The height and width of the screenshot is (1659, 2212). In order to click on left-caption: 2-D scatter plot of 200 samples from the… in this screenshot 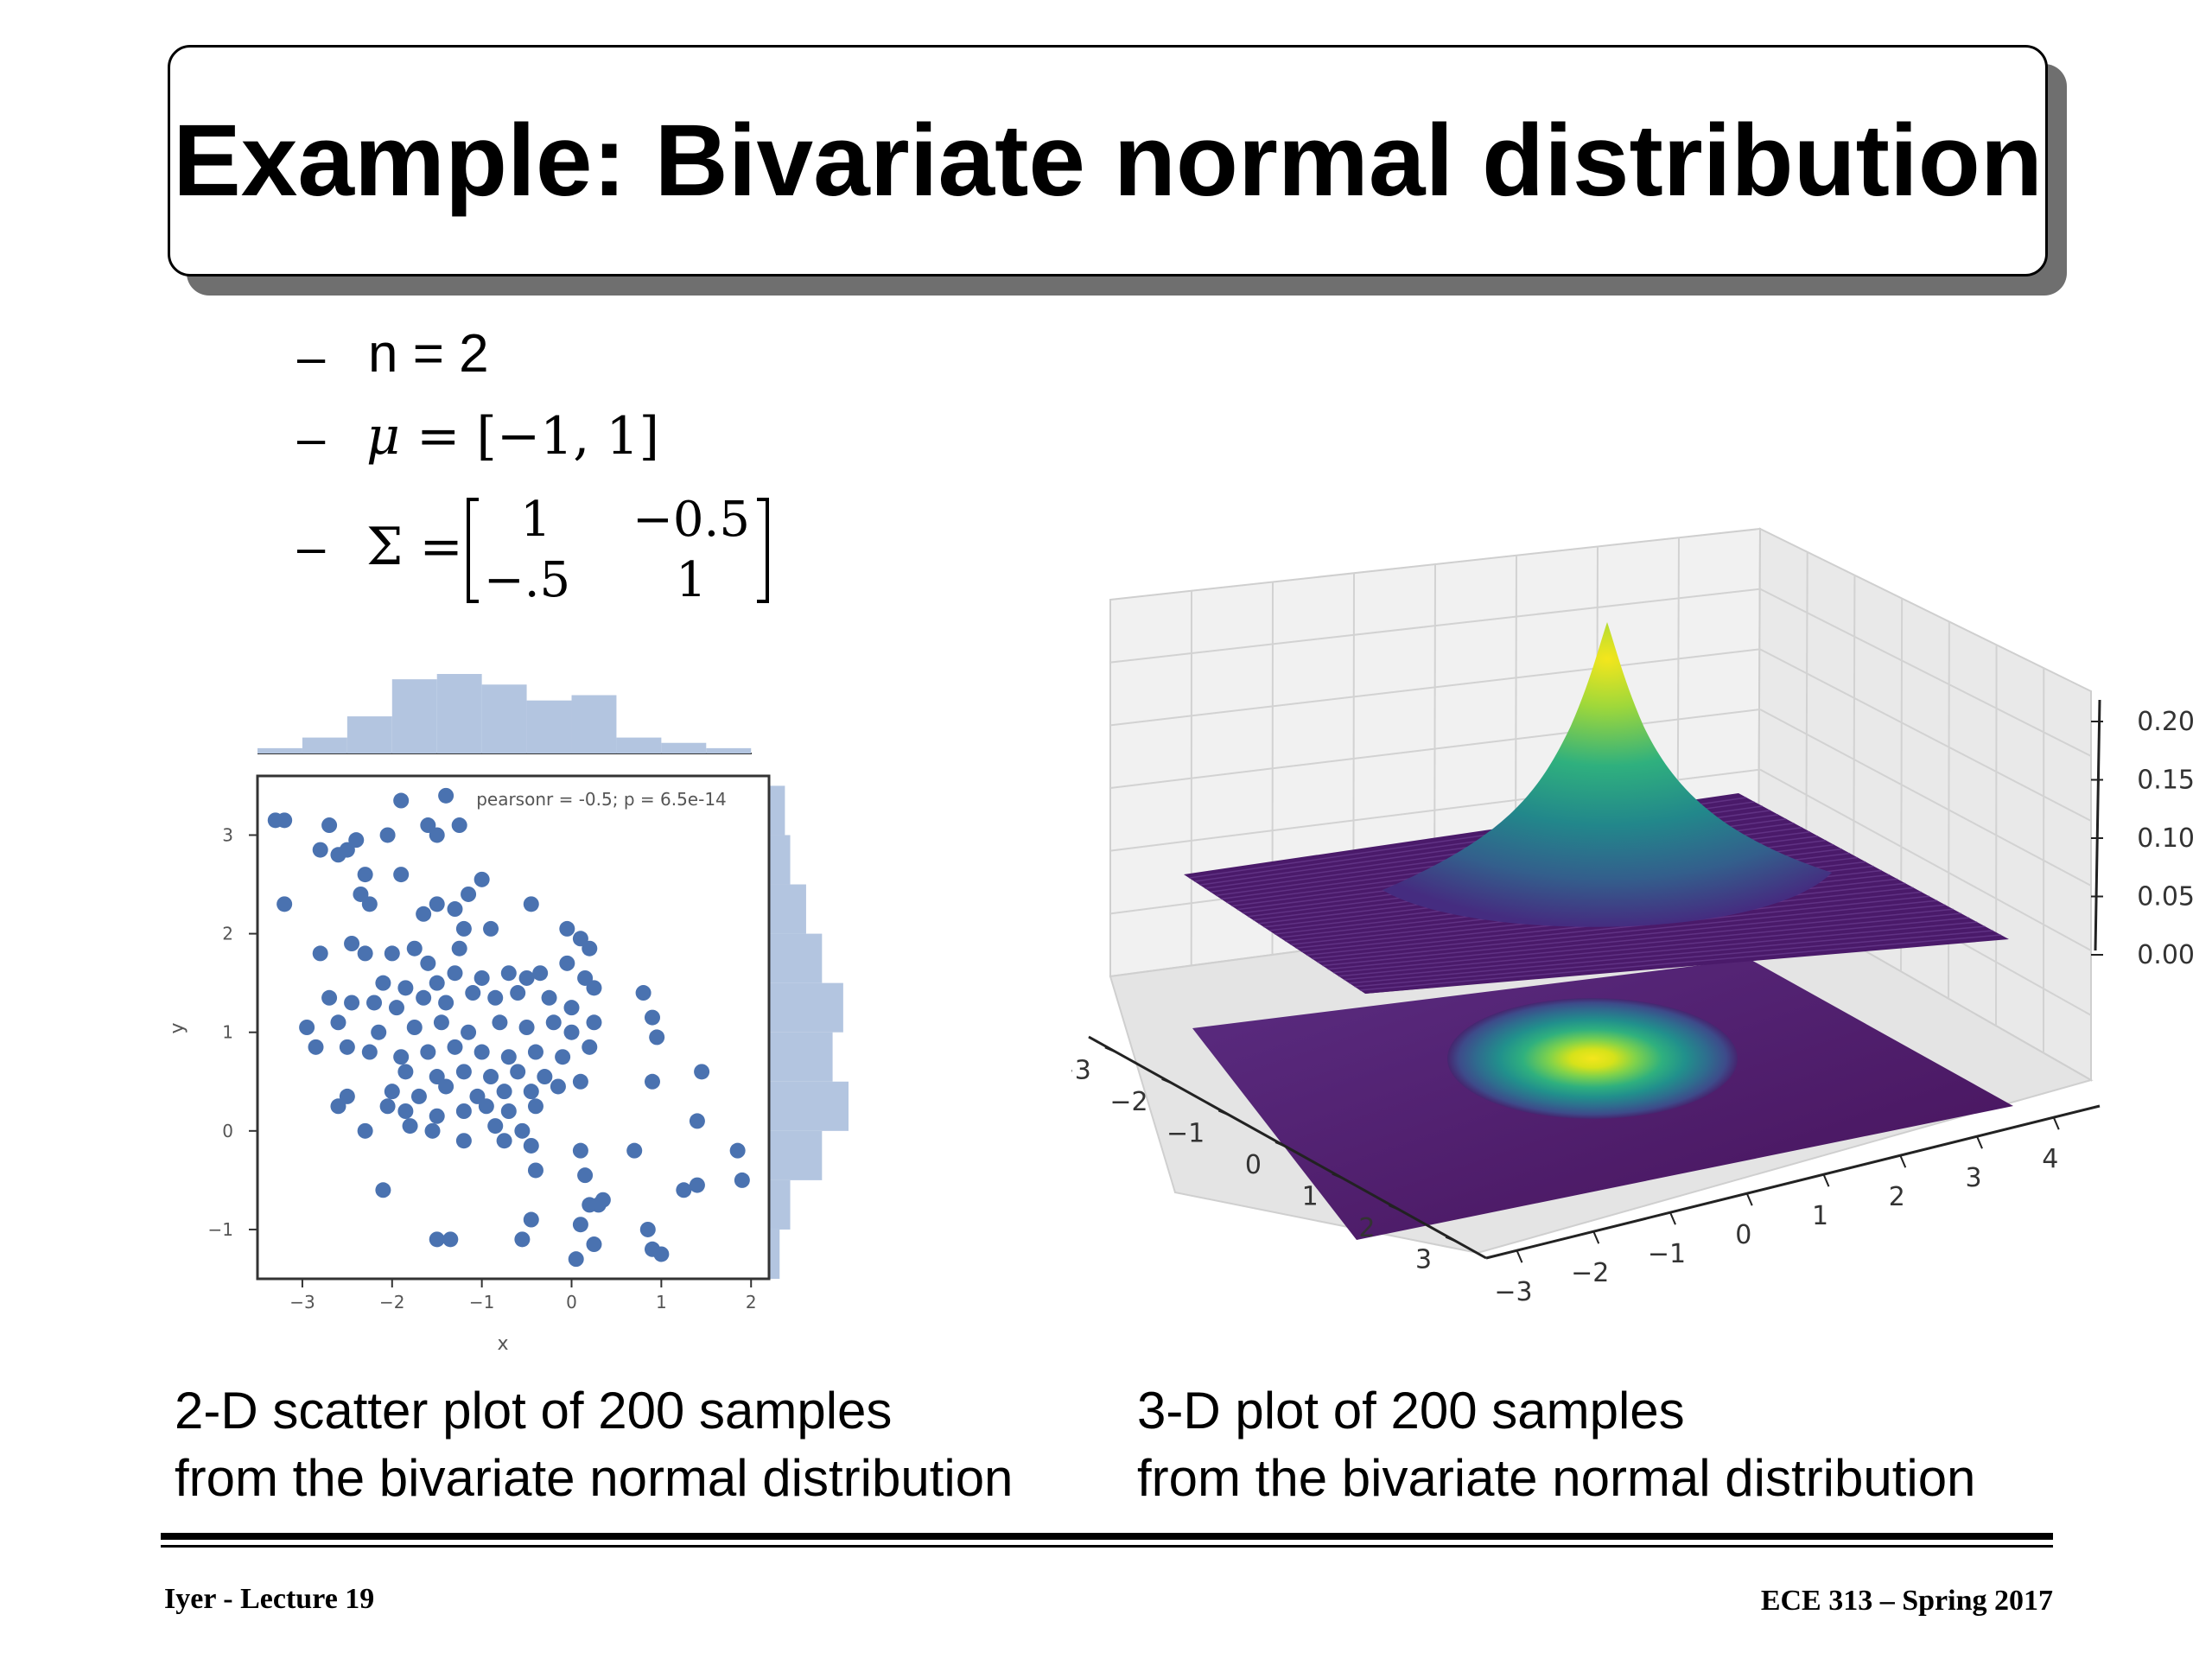, I will do `click(594, 1444)`.